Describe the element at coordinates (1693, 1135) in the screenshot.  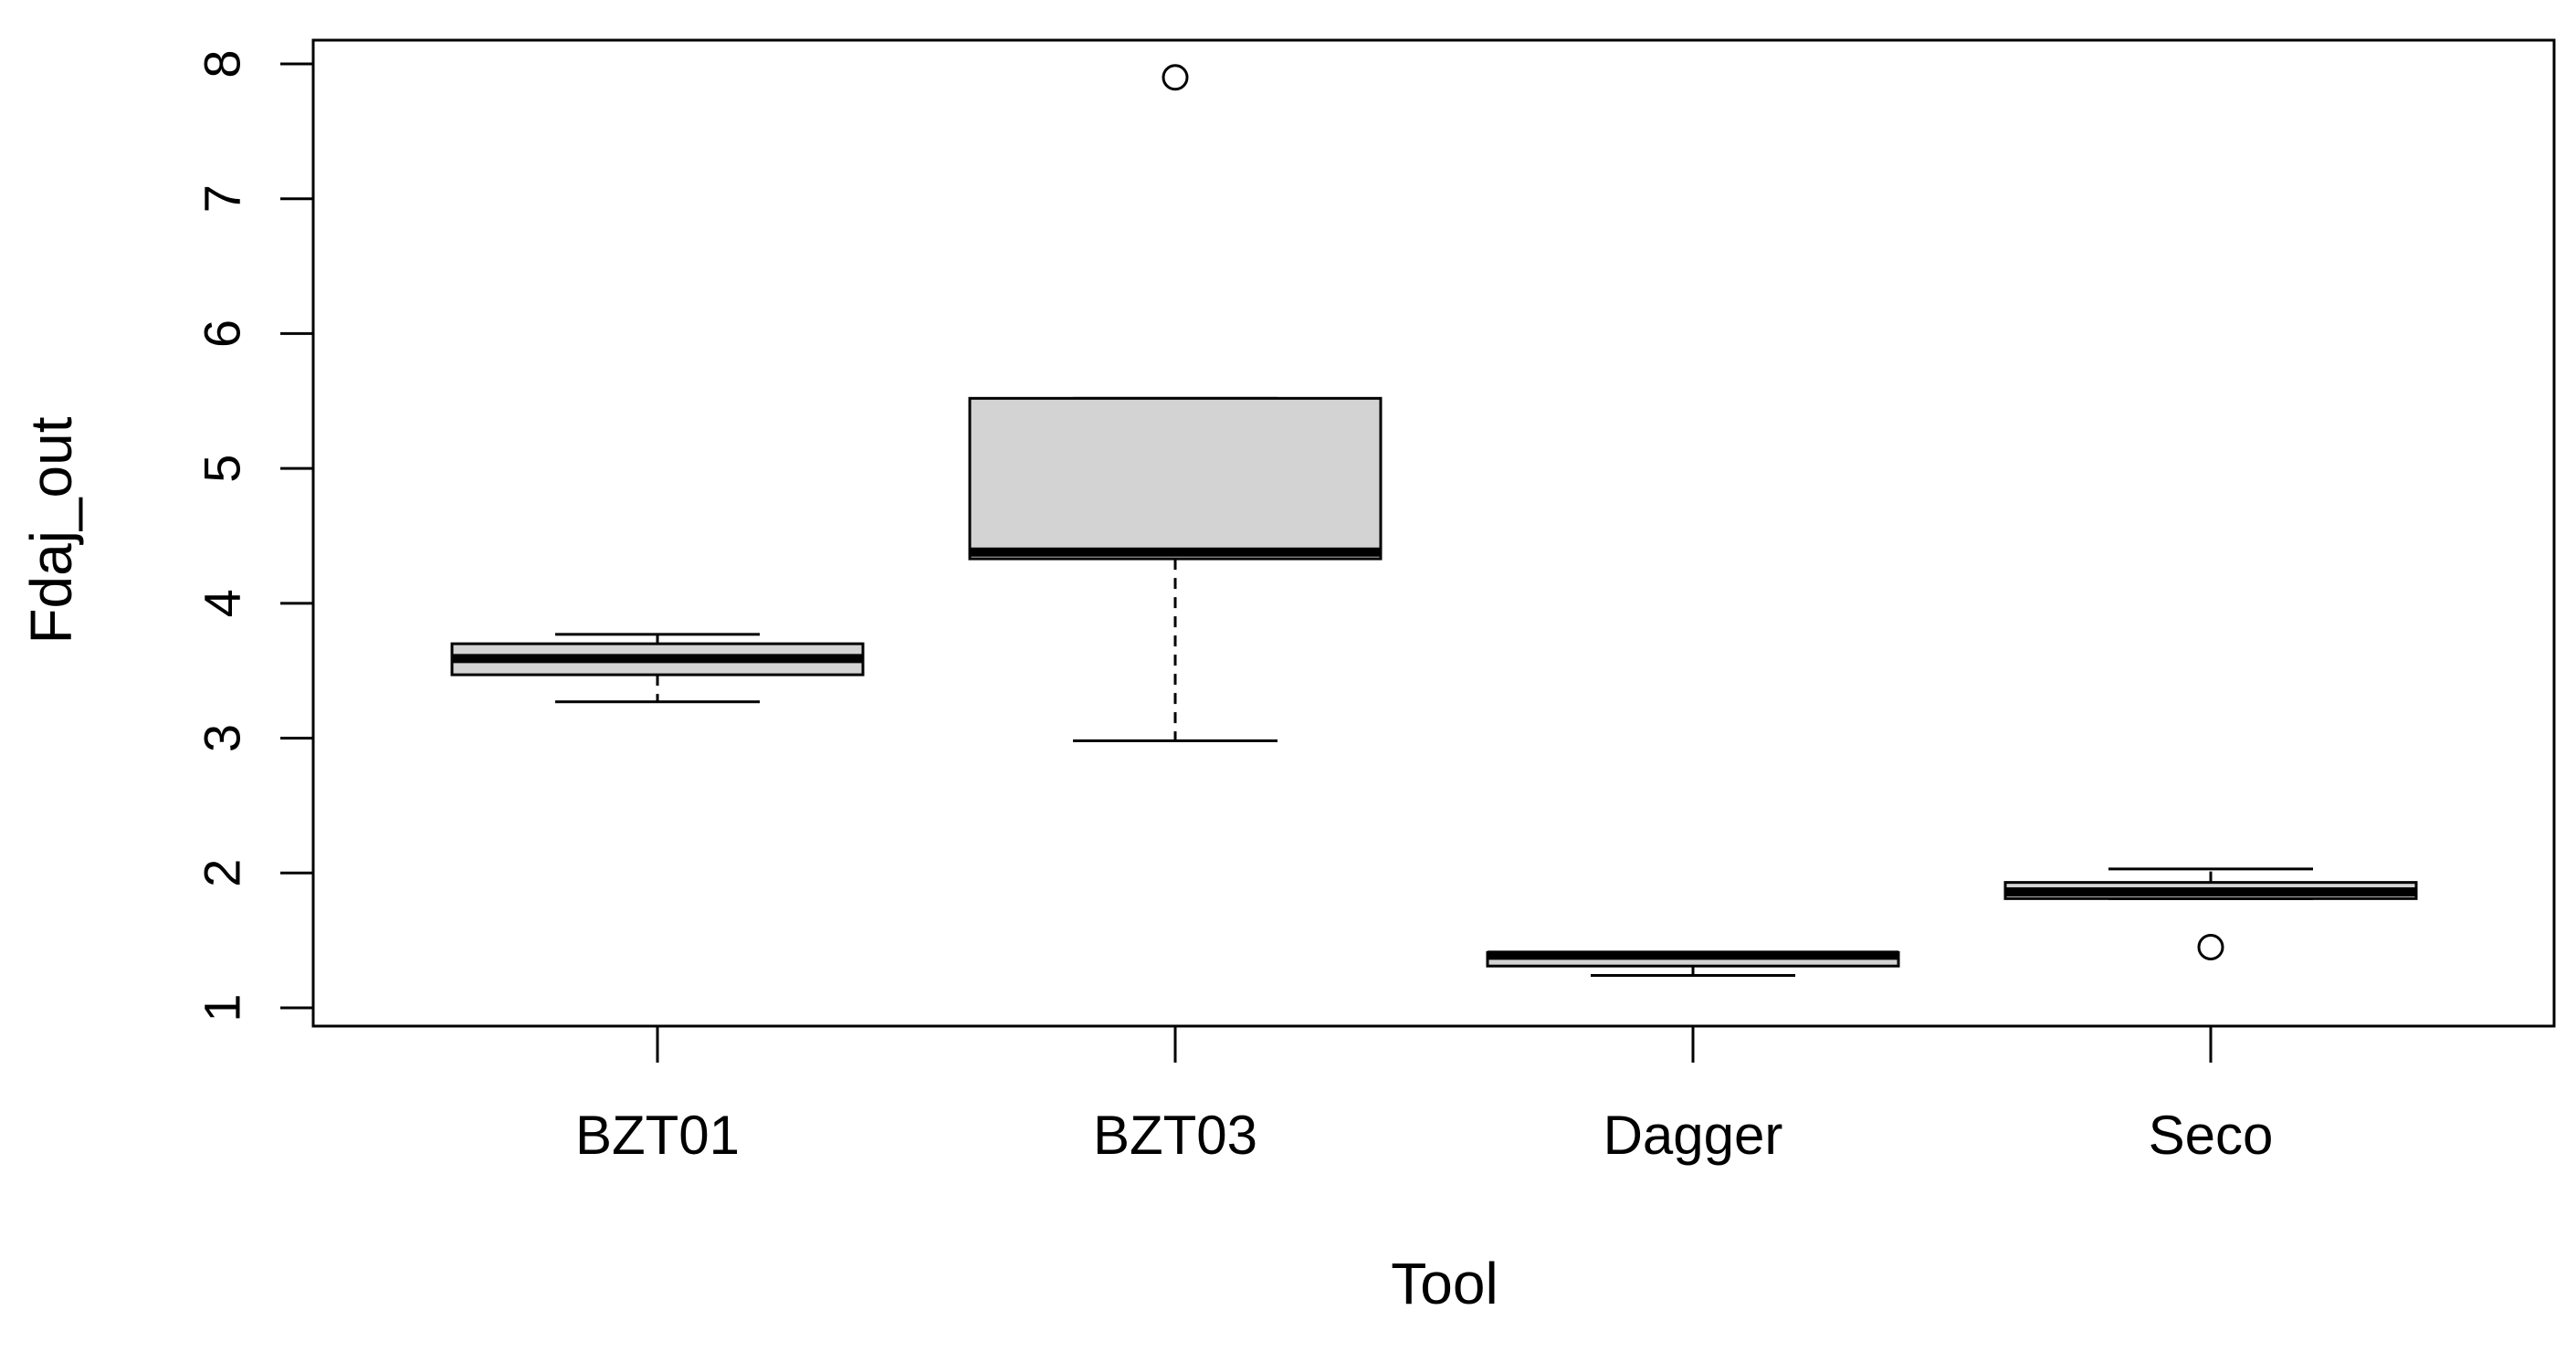
I see `x-tick-label: Dagger` at that location.